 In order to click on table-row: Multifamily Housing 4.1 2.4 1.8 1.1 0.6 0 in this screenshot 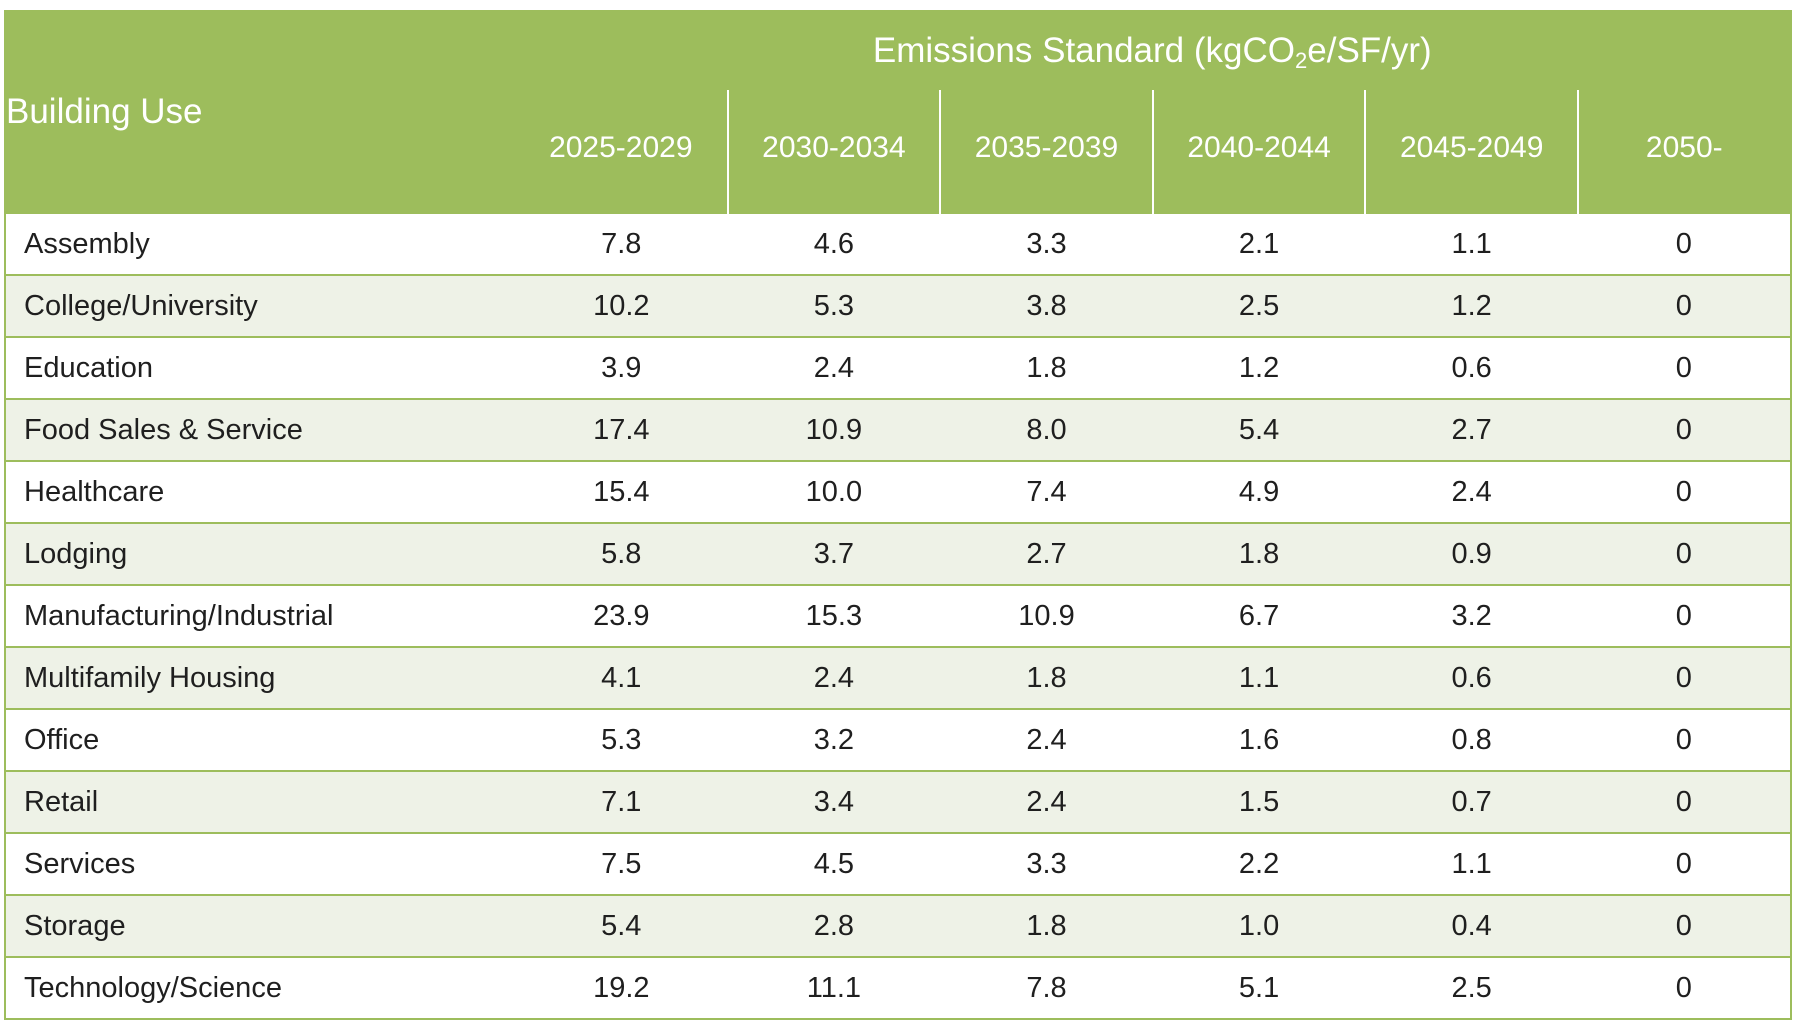, I will do `click(898, 677)`.